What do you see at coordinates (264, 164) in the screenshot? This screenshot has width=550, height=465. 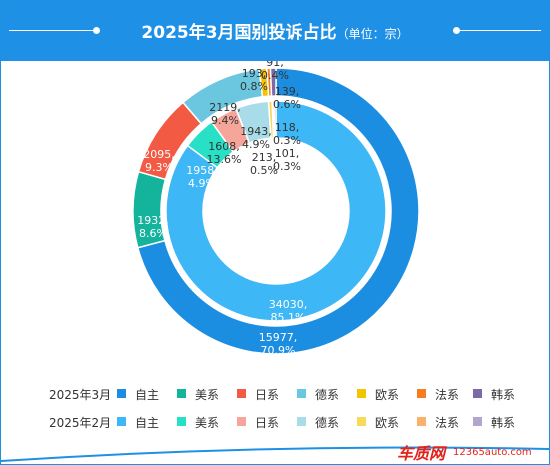 I see `data-label-inner-欧系: 213, 0.5%` at bounding box center [264, 164].